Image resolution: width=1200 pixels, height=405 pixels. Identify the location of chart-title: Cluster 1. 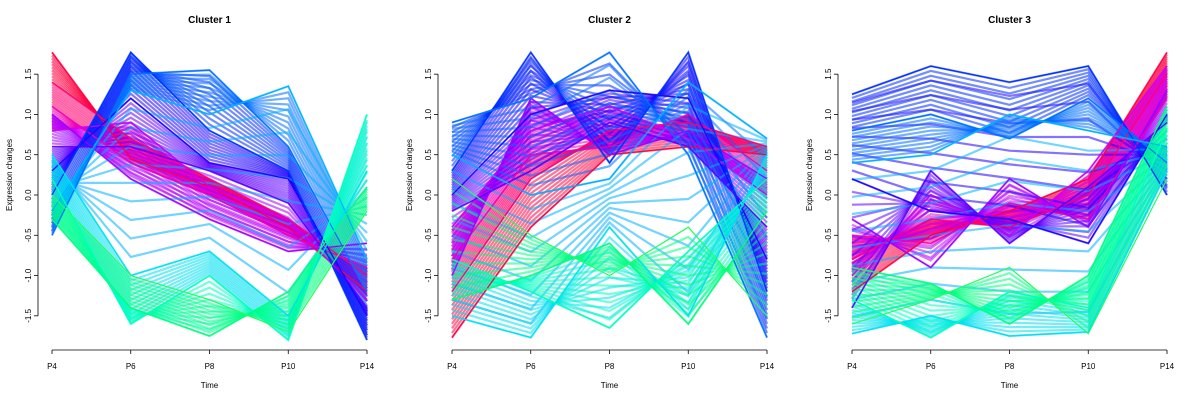
(209, 20).